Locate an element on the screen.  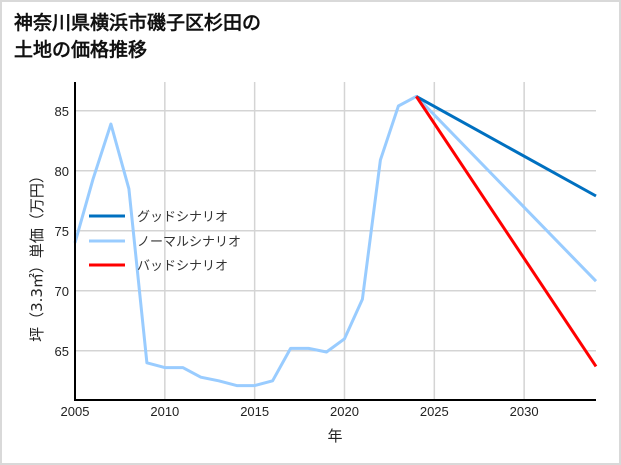
y-tick-label: 75 is located at coordinates (62, 231).